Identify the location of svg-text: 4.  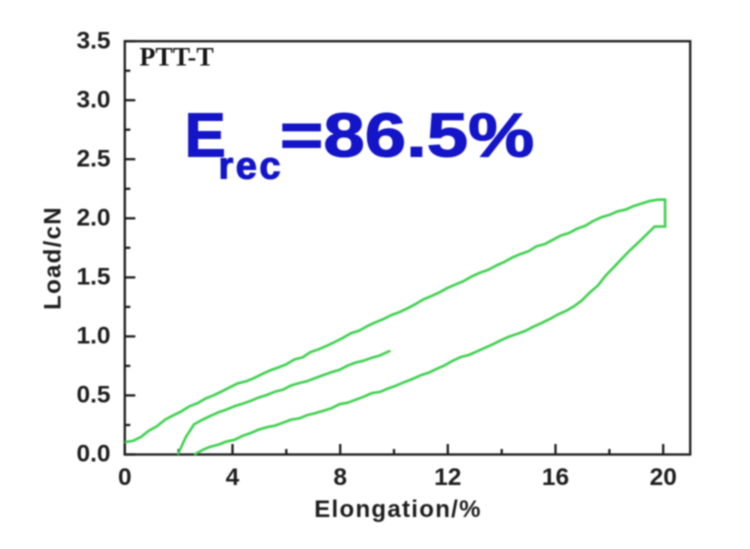
(233, 477).